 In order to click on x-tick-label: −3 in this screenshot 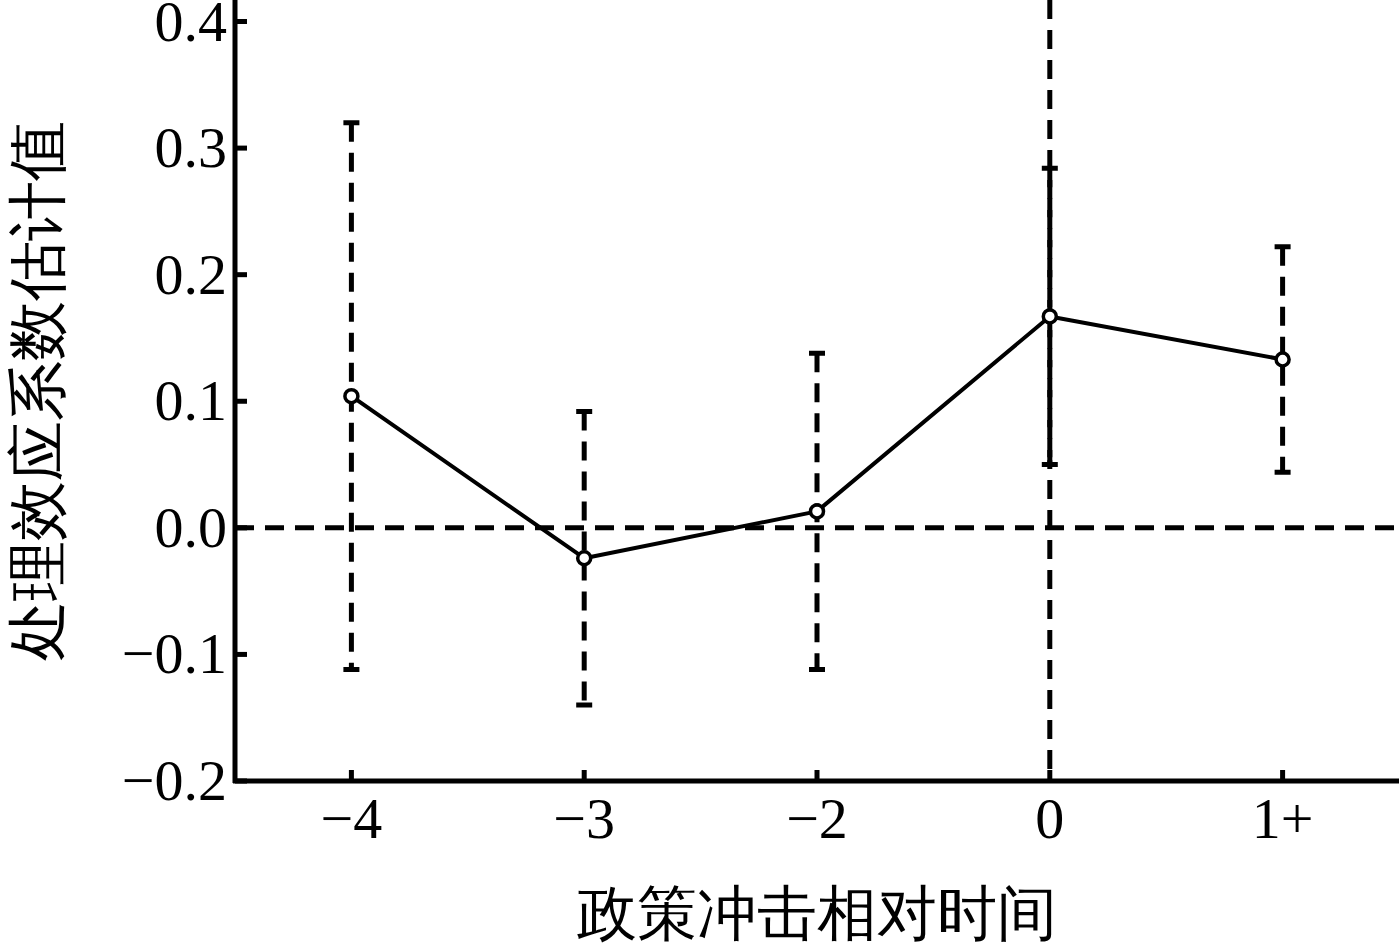, I will do `click(584, 818)`.